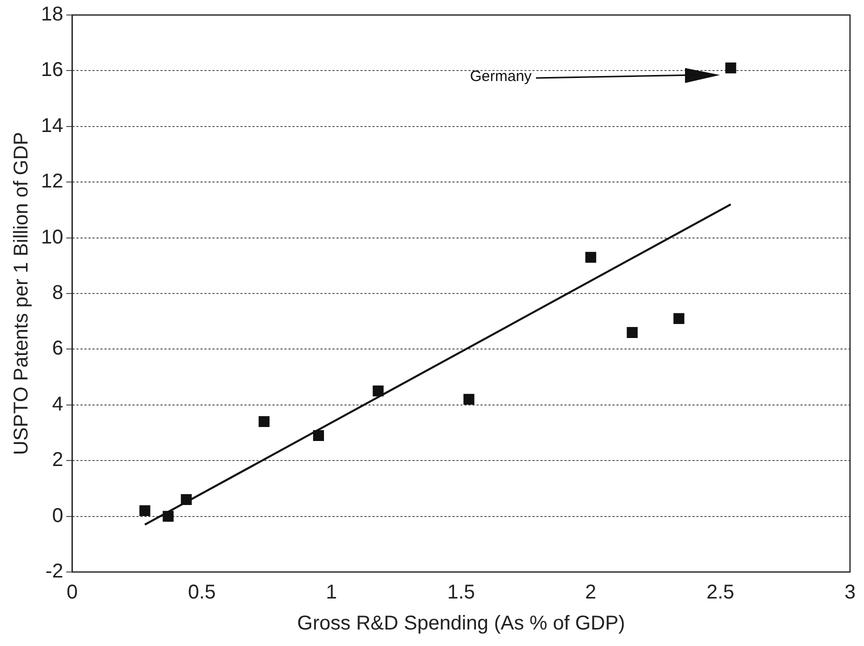  Describe the element at coordinates (58, 349) in the screenshot. I see `y-tick-label: 6` at that location.